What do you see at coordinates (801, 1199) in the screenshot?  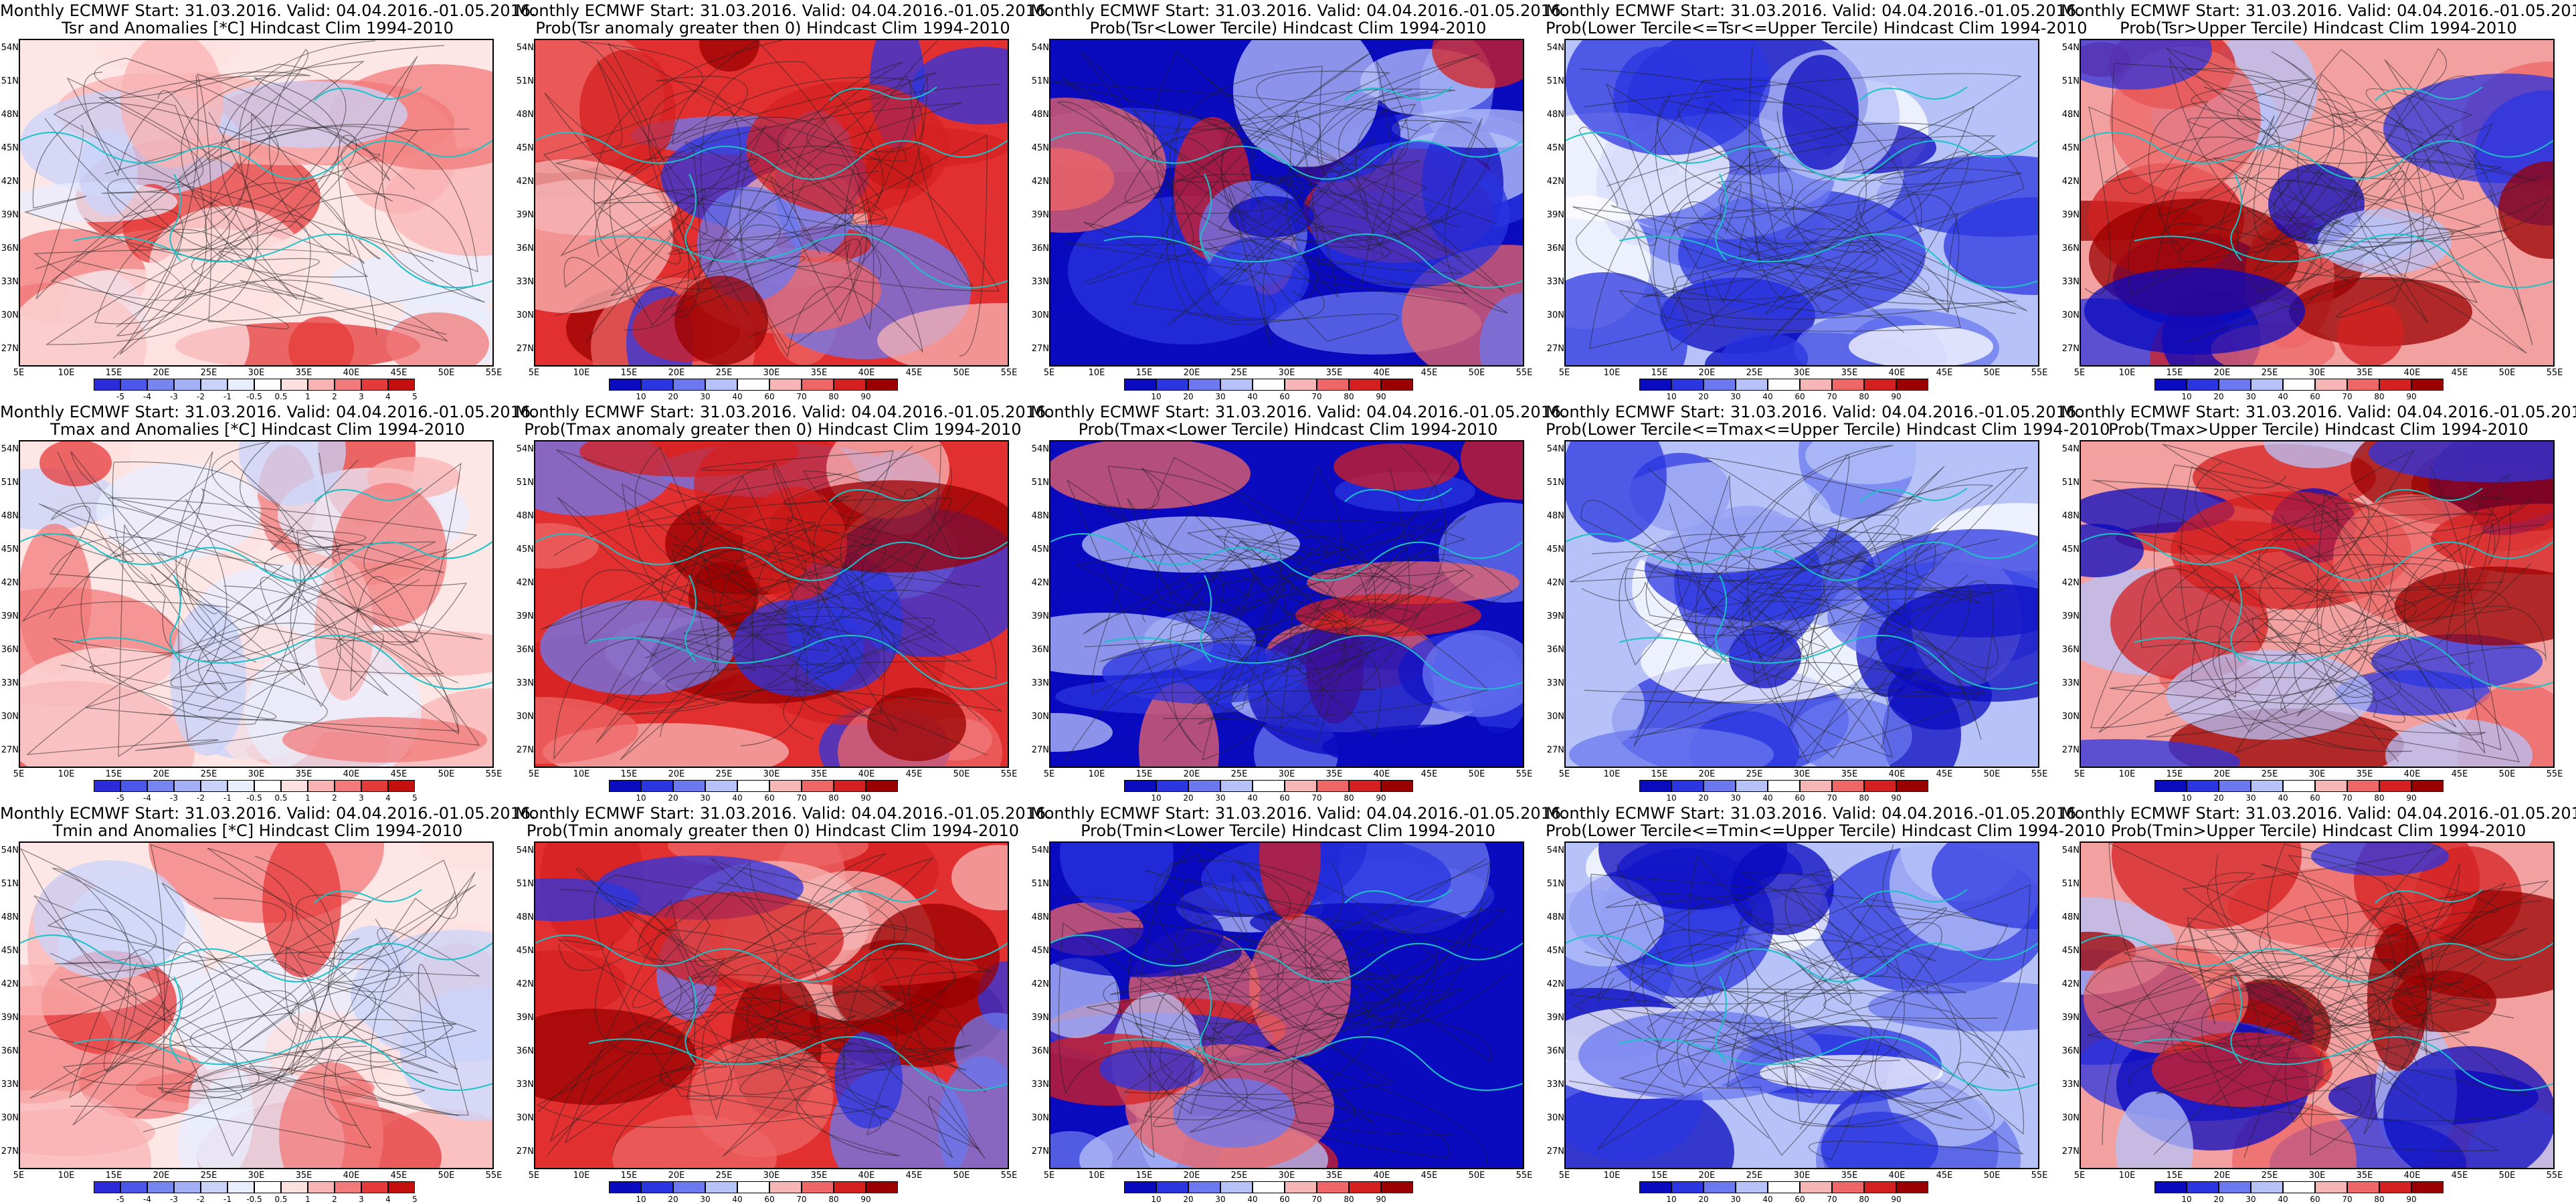 I see `colorbar-tick-label: 70` at bounding box center [801, 1199].